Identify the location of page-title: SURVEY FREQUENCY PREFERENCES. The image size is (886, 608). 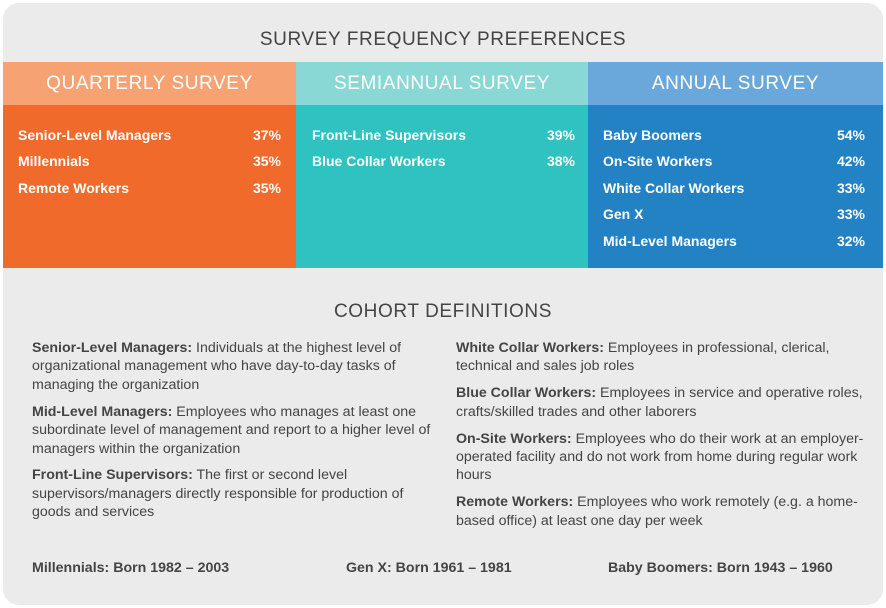
(443, 39).